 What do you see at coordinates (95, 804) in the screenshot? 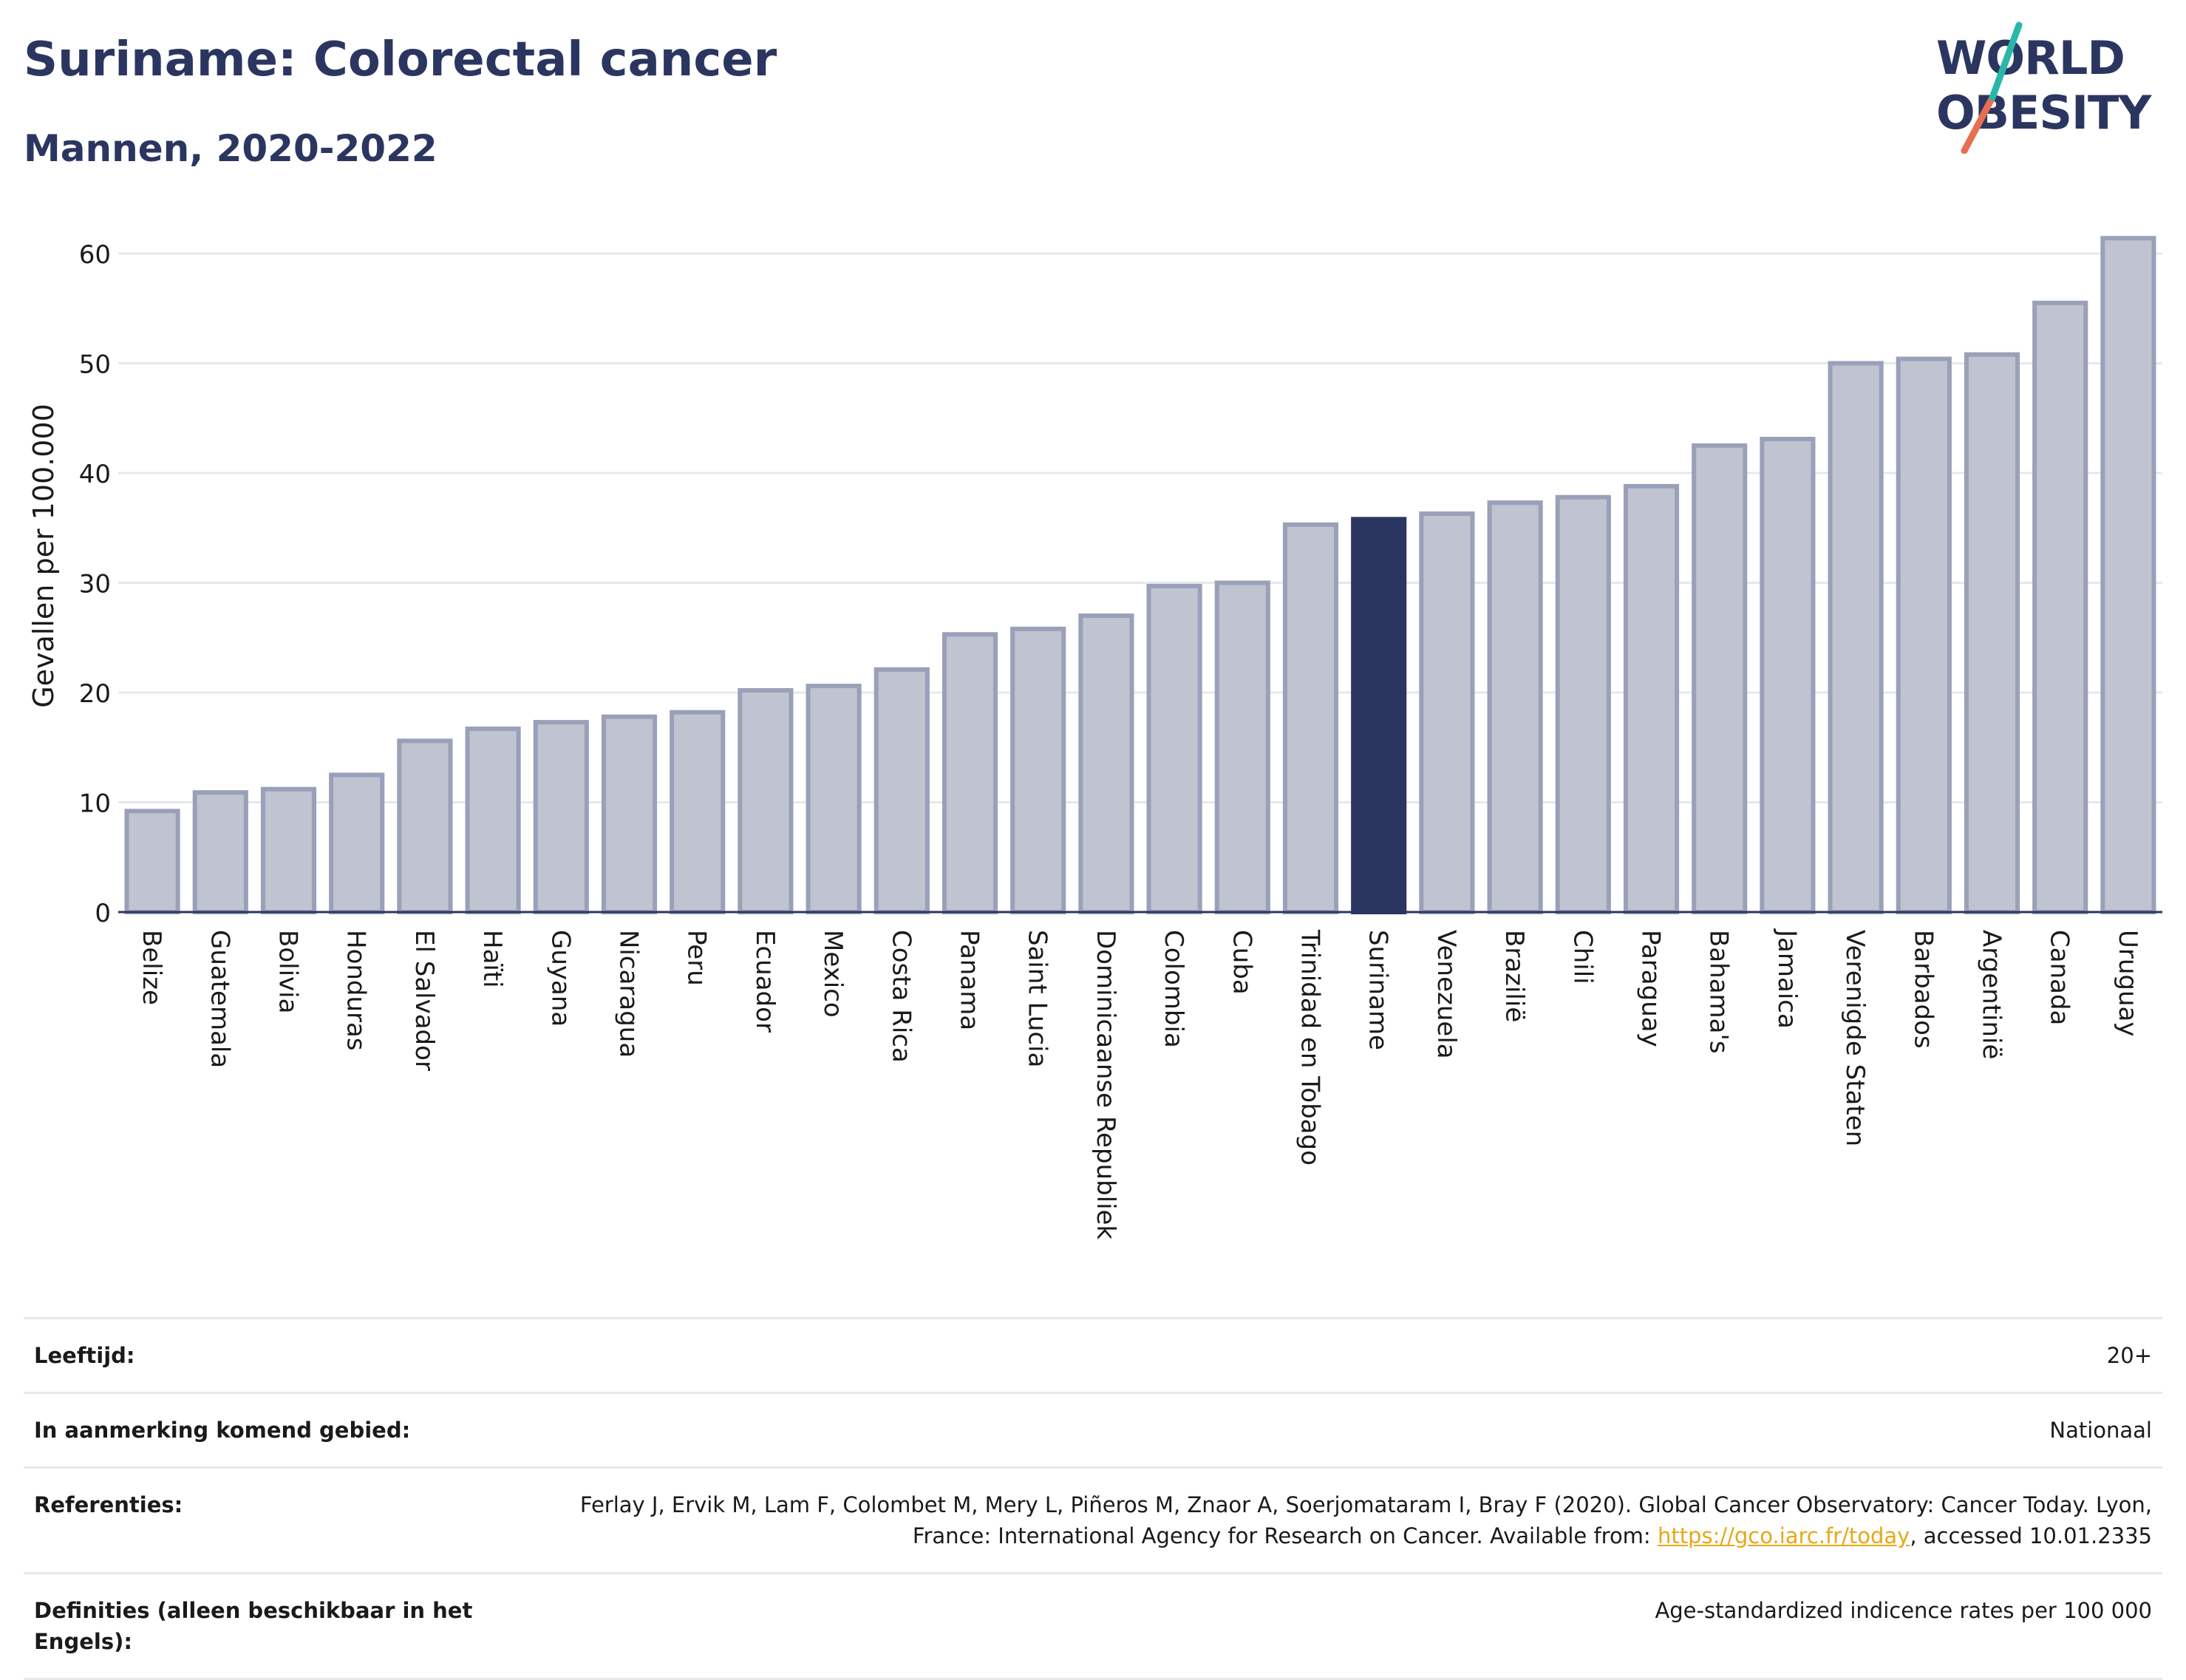
I see `y-tick-label: 10` at bounding box center [95, 804].